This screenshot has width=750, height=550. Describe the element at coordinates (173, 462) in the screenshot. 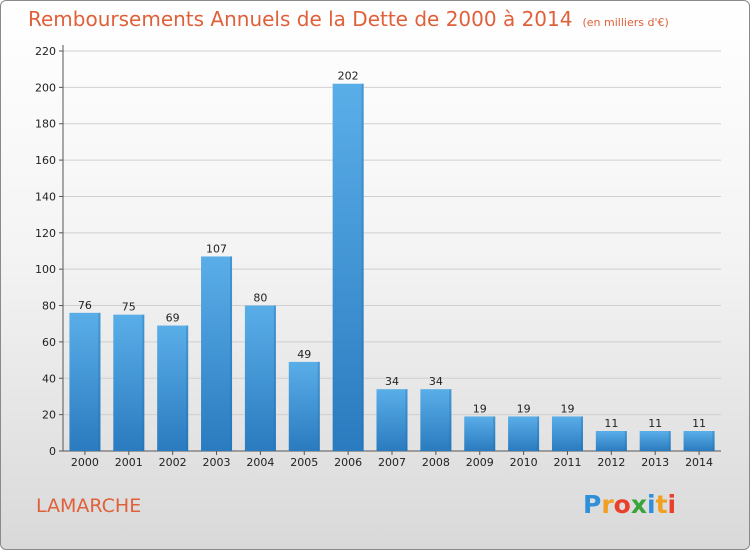

I see `x-tick-label: 2002` at that location.